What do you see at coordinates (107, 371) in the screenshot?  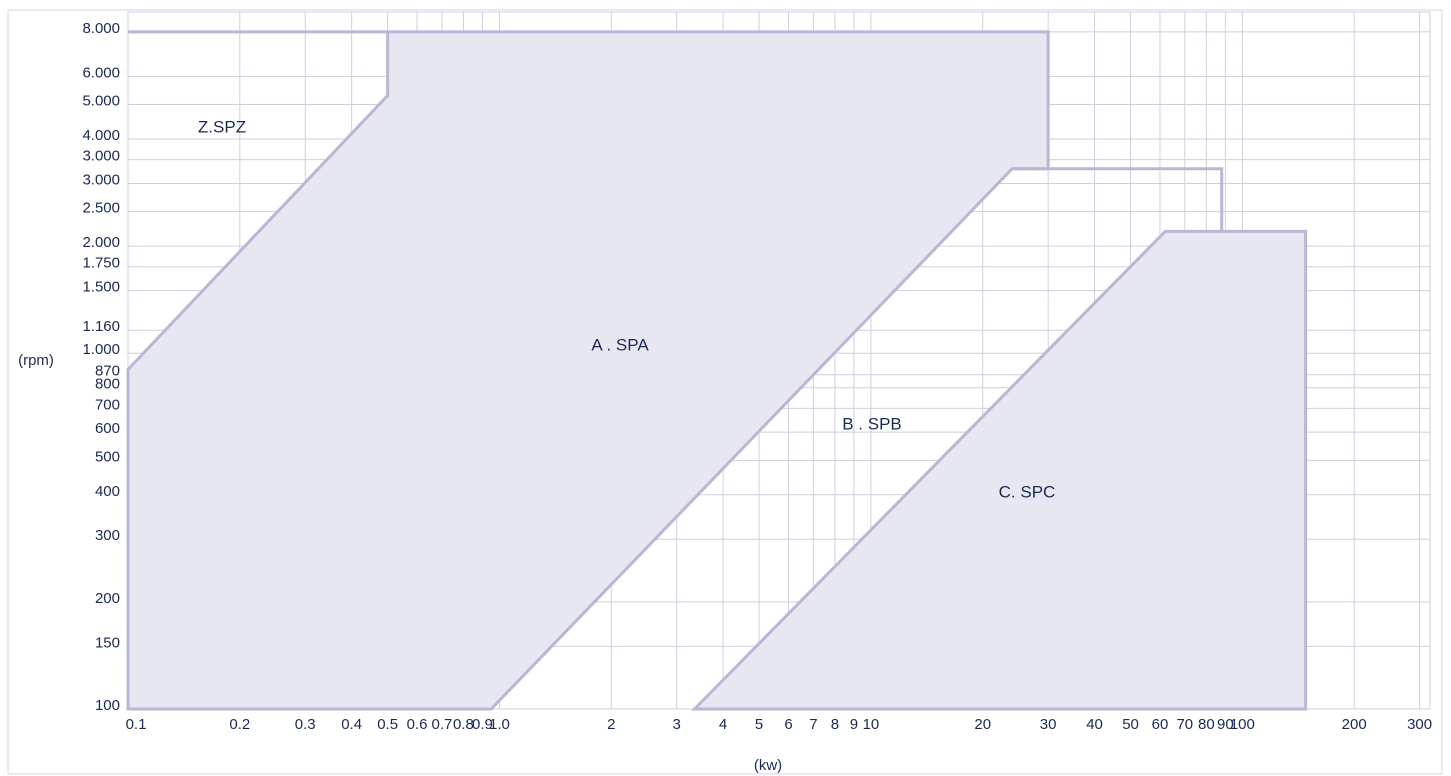 I see `y-tick-label: 870` at bounding box center [107, 371].